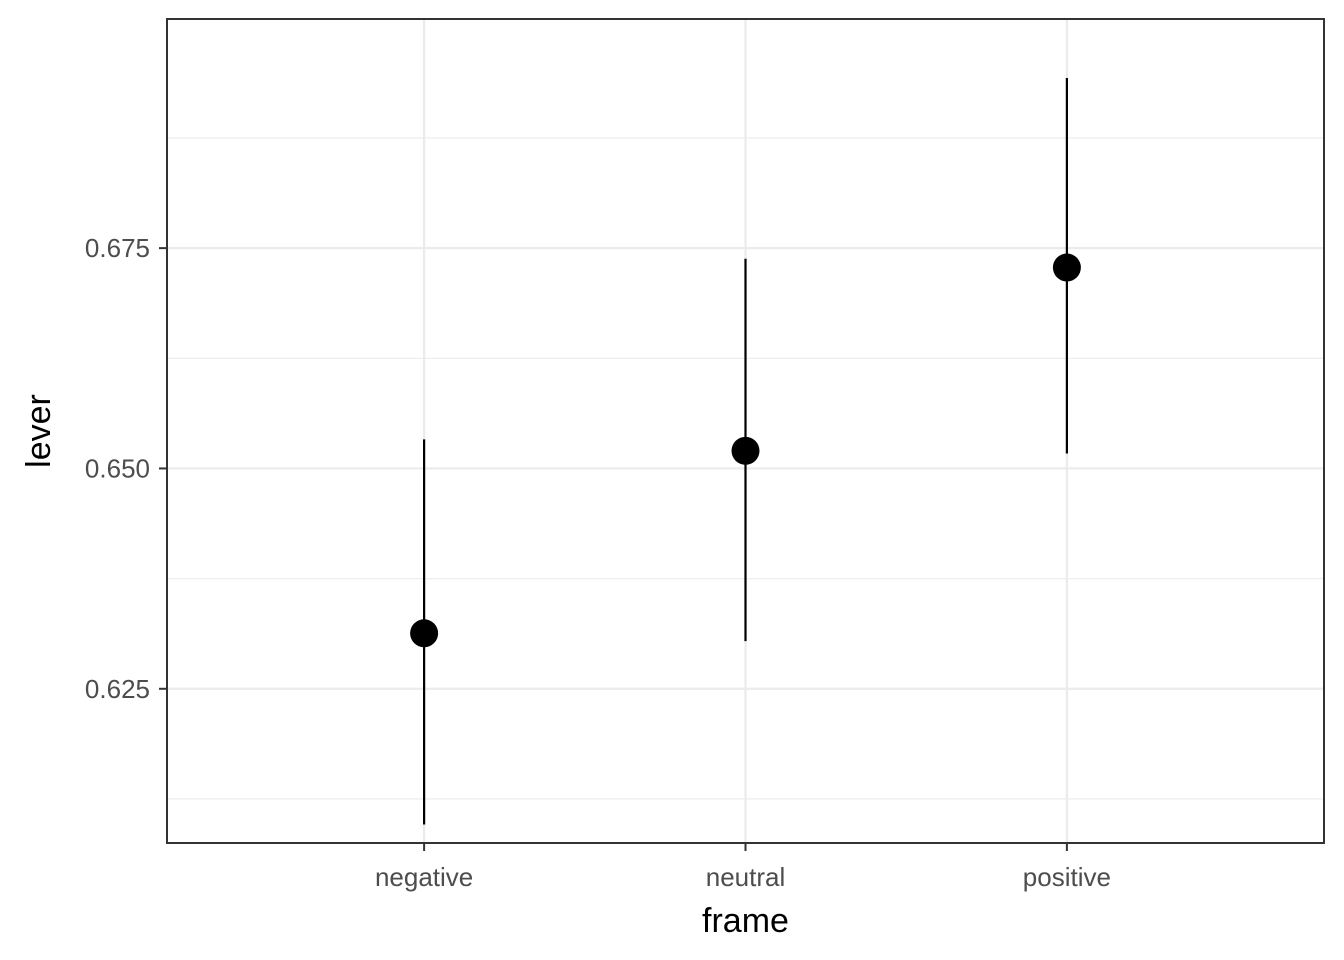 This screenshot has height=960, width=1344. What do you see at coordinates (1067, 877) in the screenshot?
I see `x-tick-label: positive` at bounding box center [1067, 877].